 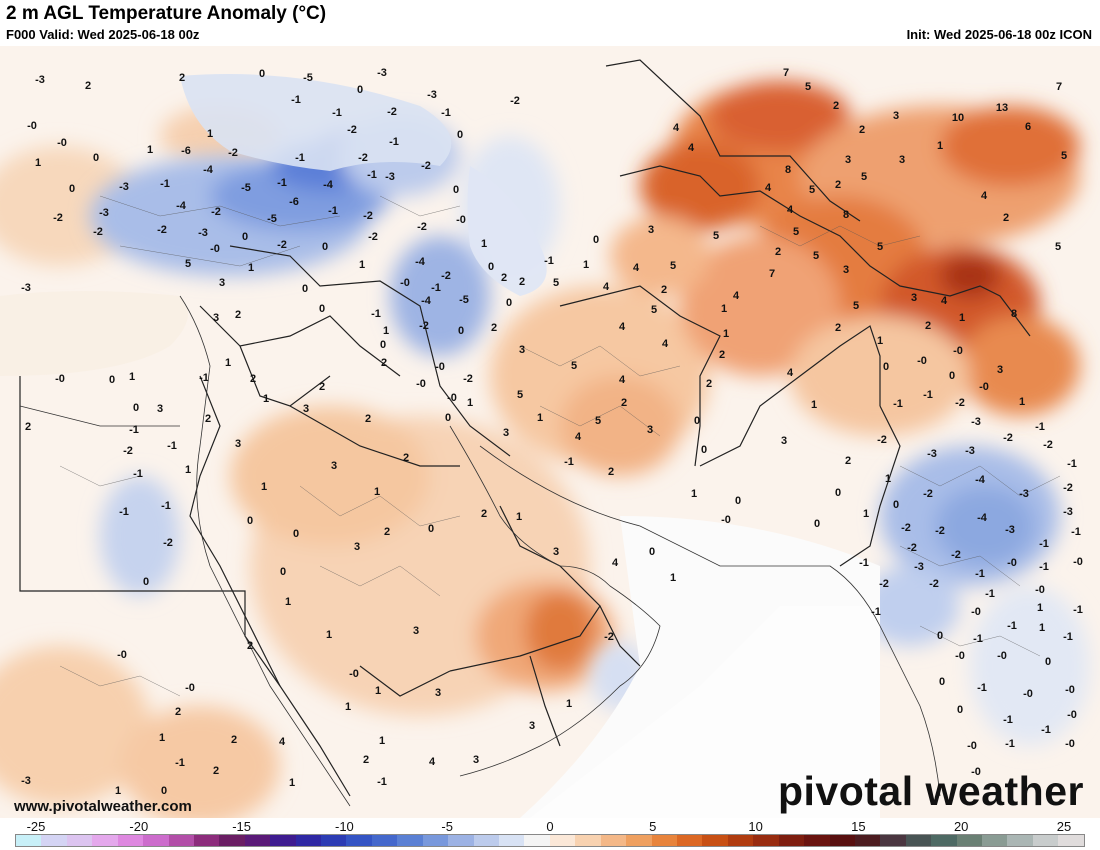 What do you see at coordinates (931, 791) in the screenshot?
I see `brand-logo: pivotal weather` at bounding box center [931, 791].